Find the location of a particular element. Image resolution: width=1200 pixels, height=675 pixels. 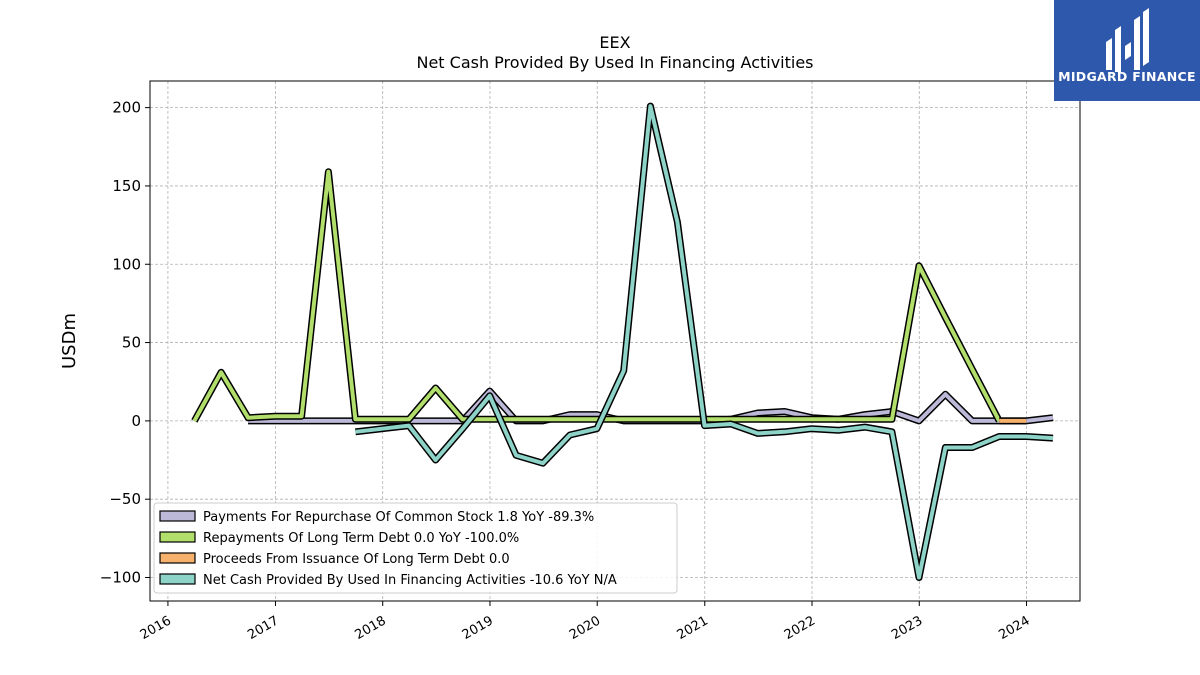

x-tick-label: 2020 is located at coordinates (585, 628).